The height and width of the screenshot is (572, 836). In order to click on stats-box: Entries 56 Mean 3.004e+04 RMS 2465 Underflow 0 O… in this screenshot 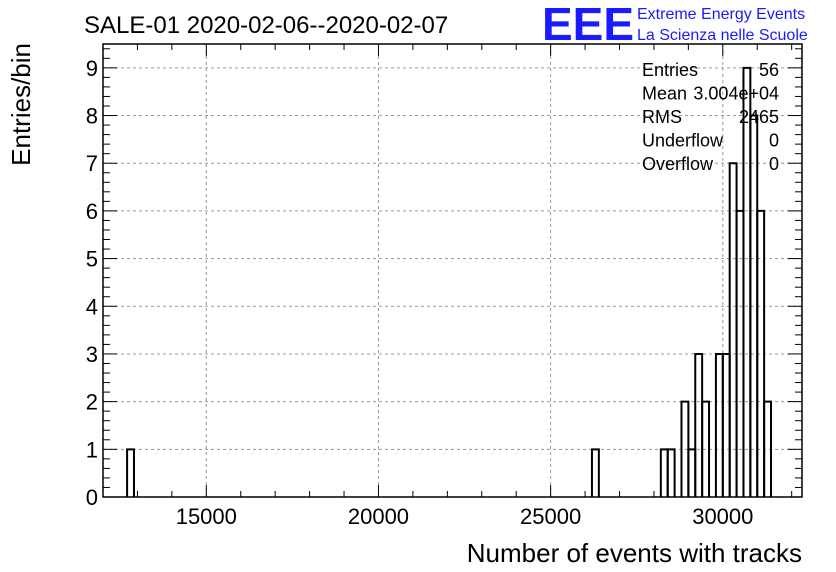, I will do `click(710, 117)`.